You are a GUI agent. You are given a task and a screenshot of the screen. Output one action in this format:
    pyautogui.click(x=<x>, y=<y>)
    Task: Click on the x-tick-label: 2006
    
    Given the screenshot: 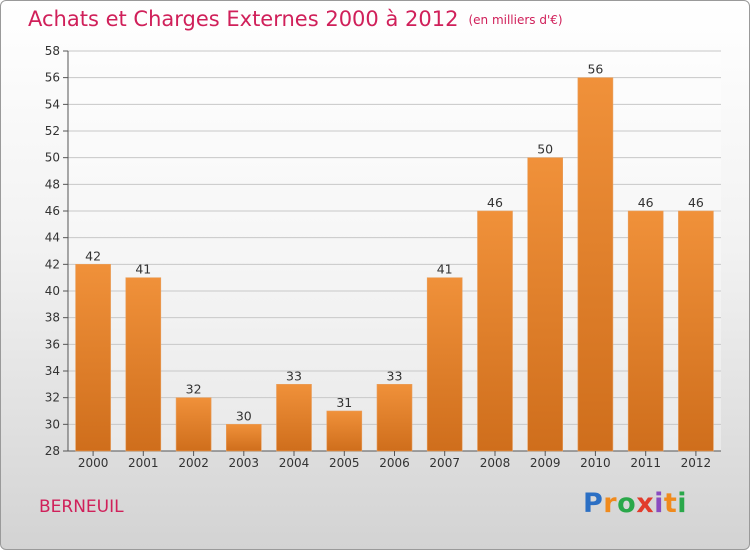 What is the action you would take?
    pyautogui.click(x=394, y=463)
    